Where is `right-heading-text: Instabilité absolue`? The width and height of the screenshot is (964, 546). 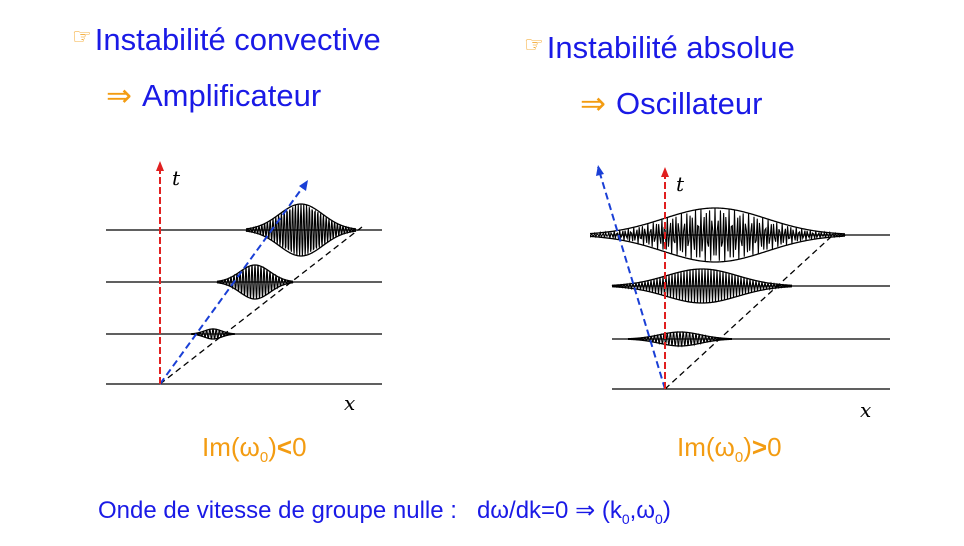 right-heading-text: Instabilité absolue is located at coordinates (670, 47).